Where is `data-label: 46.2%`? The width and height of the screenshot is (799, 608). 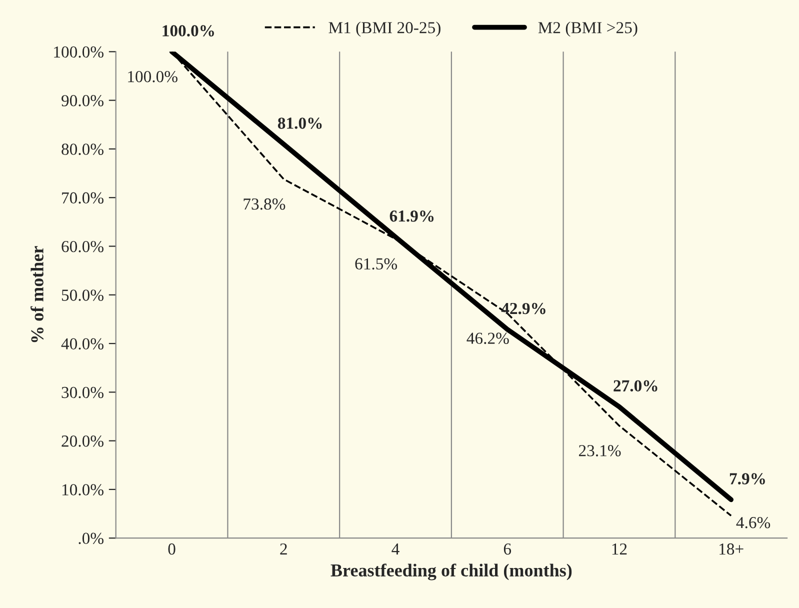
data-label: 46.2% is located at coordinates (487, 338).